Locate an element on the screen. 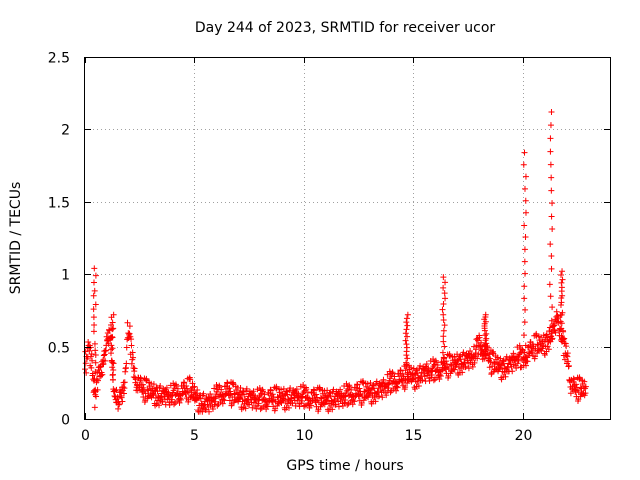  x-tick-label: 10 is located at coordinates (305, 436).